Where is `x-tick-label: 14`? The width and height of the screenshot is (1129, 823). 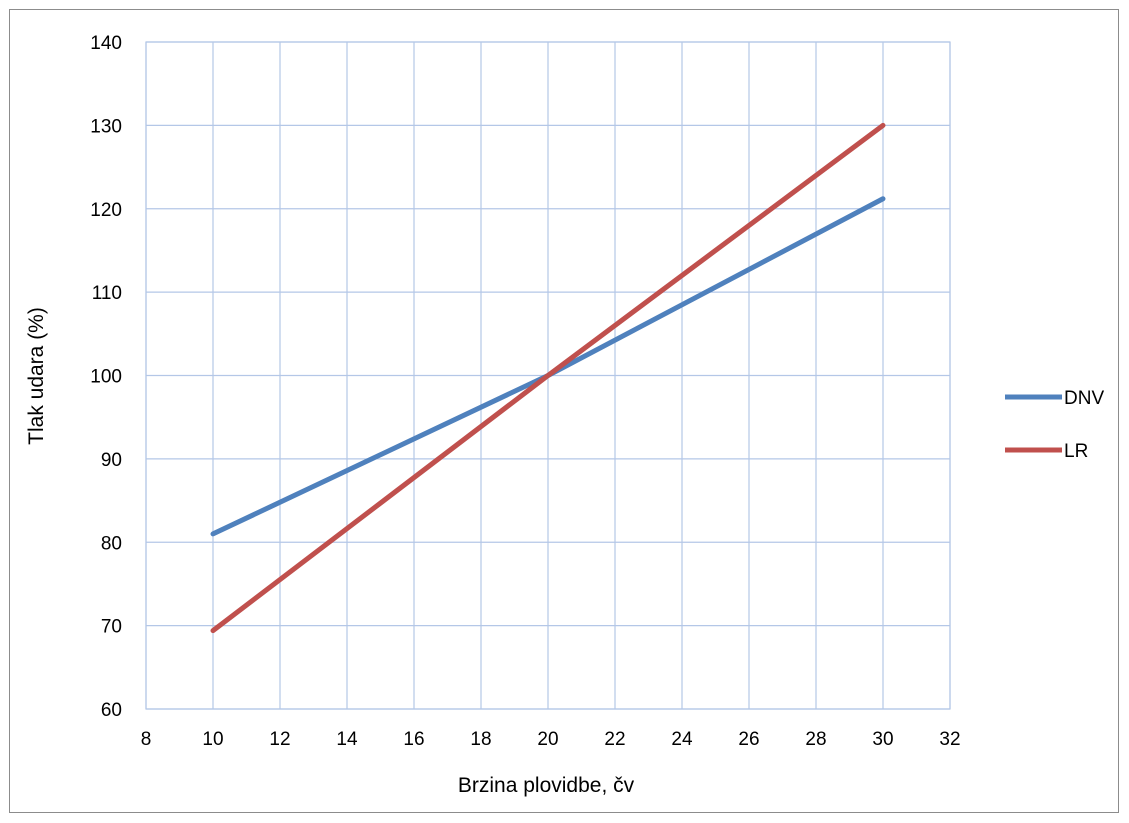
x-tick-label: 14 is located at coordinates (347, 739).